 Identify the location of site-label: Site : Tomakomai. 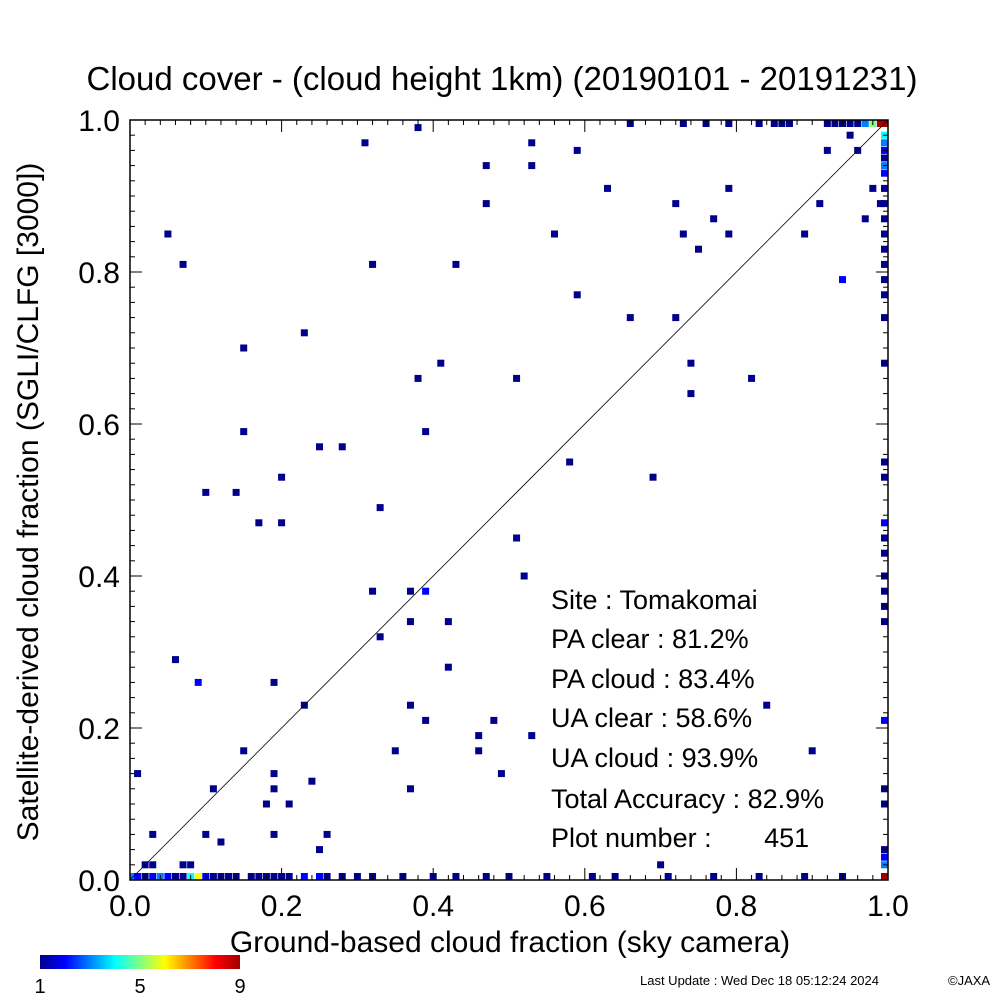
(654, 600).